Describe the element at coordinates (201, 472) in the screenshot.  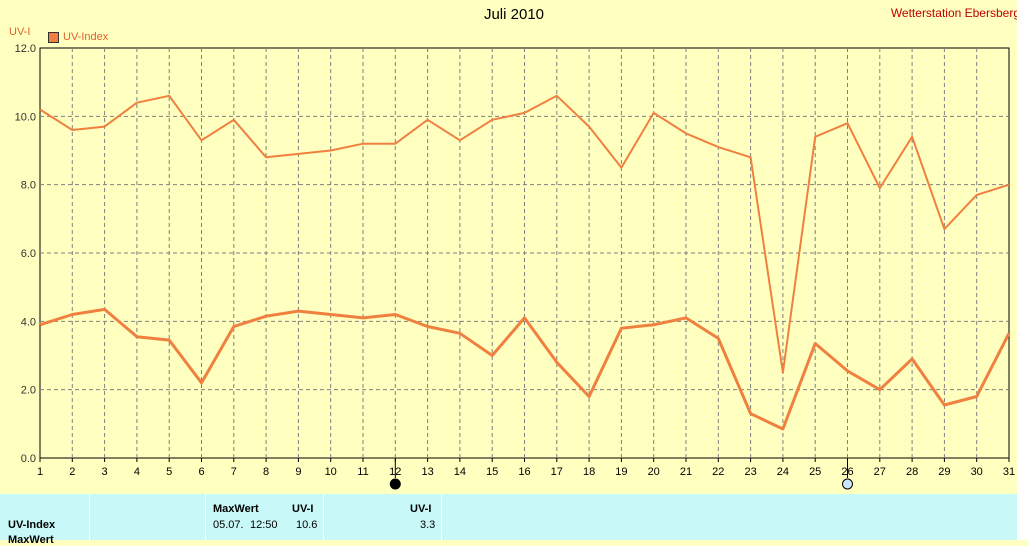
I see `x-tick-label: 6` at that location.